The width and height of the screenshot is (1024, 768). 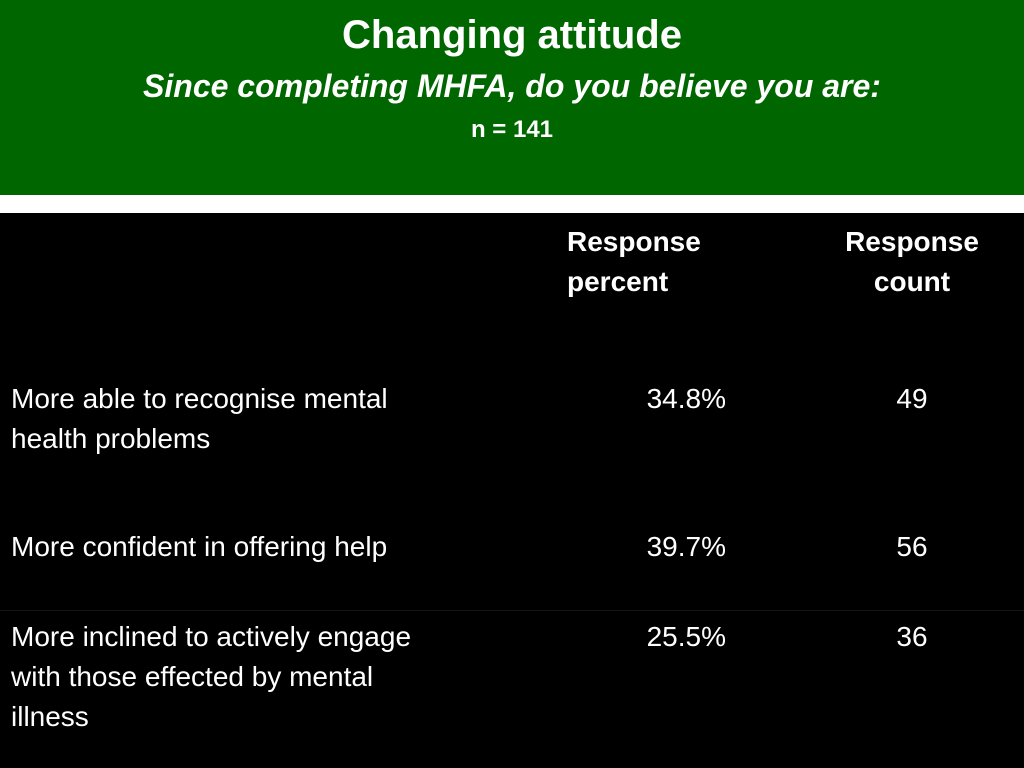 I want to click on column-header-count: Response count, so click(x=912, y=262).